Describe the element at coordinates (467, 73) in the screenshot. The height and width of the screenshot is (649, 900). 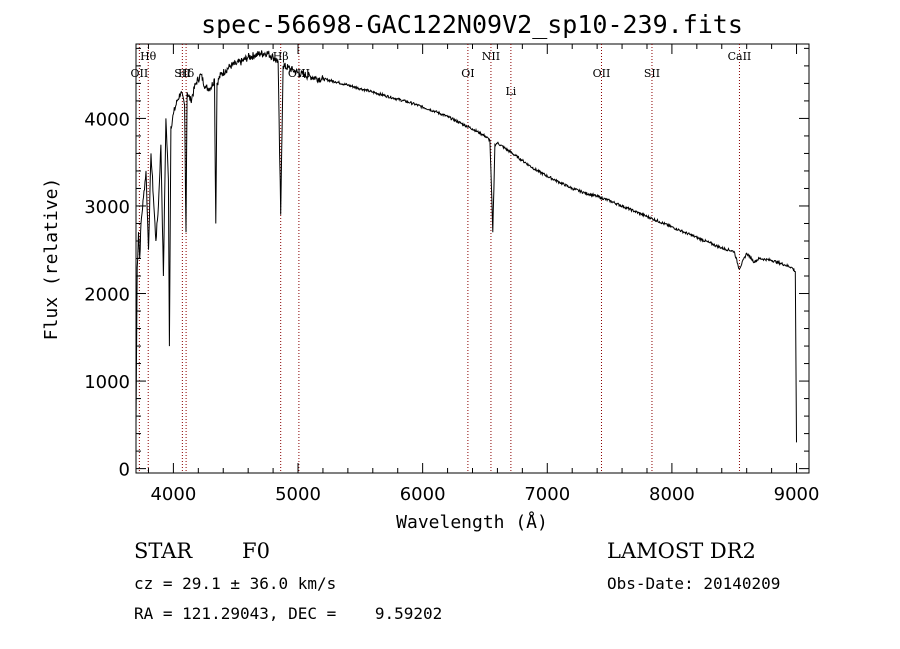
I see `line-label-oi: OI` at that location.